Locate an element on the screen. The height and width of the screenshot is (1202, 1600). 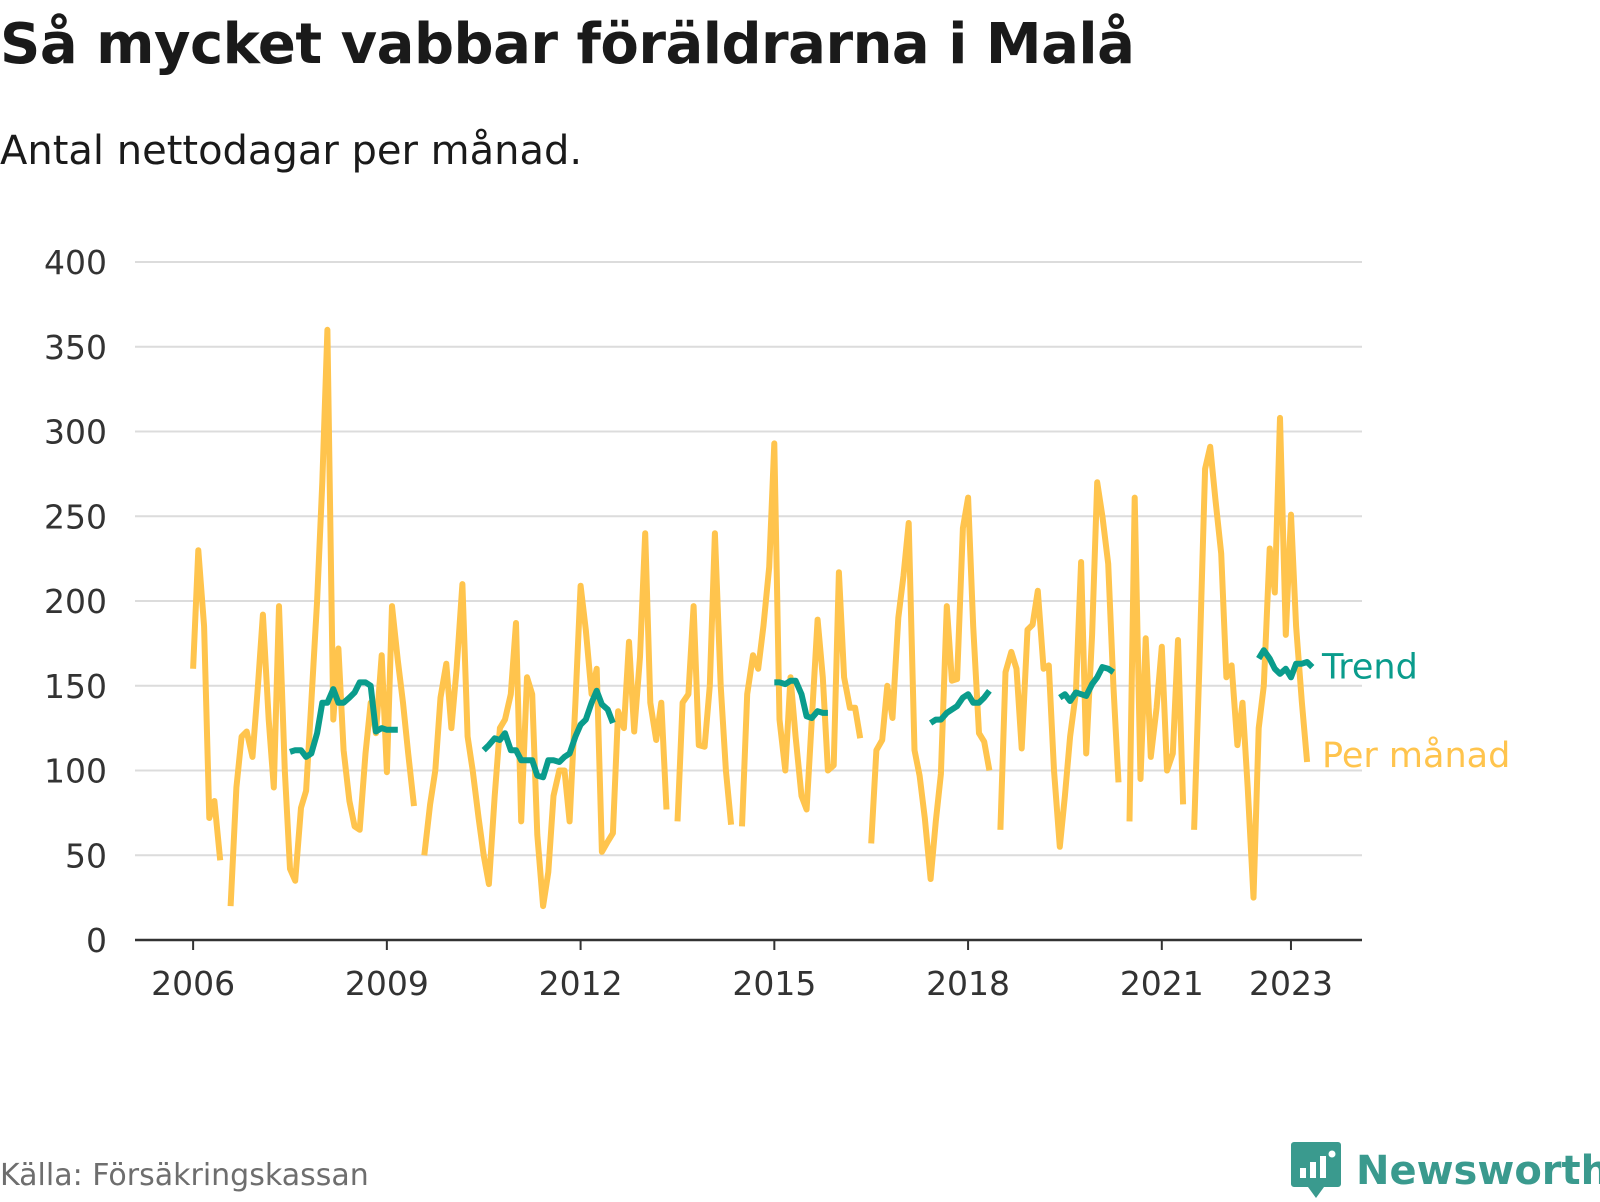
chart-subtitle: Antal nettodagar per månad. is located at coordinates (291, 151).